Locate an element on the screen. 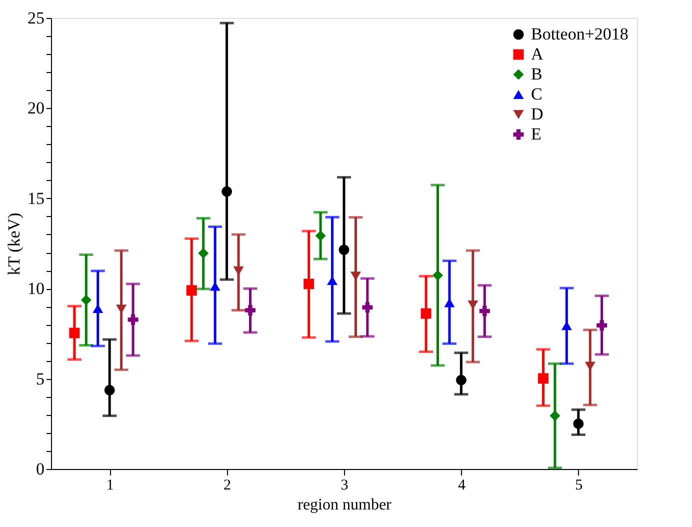  x-tick-label: 1 is located at coordinates (110, 486).